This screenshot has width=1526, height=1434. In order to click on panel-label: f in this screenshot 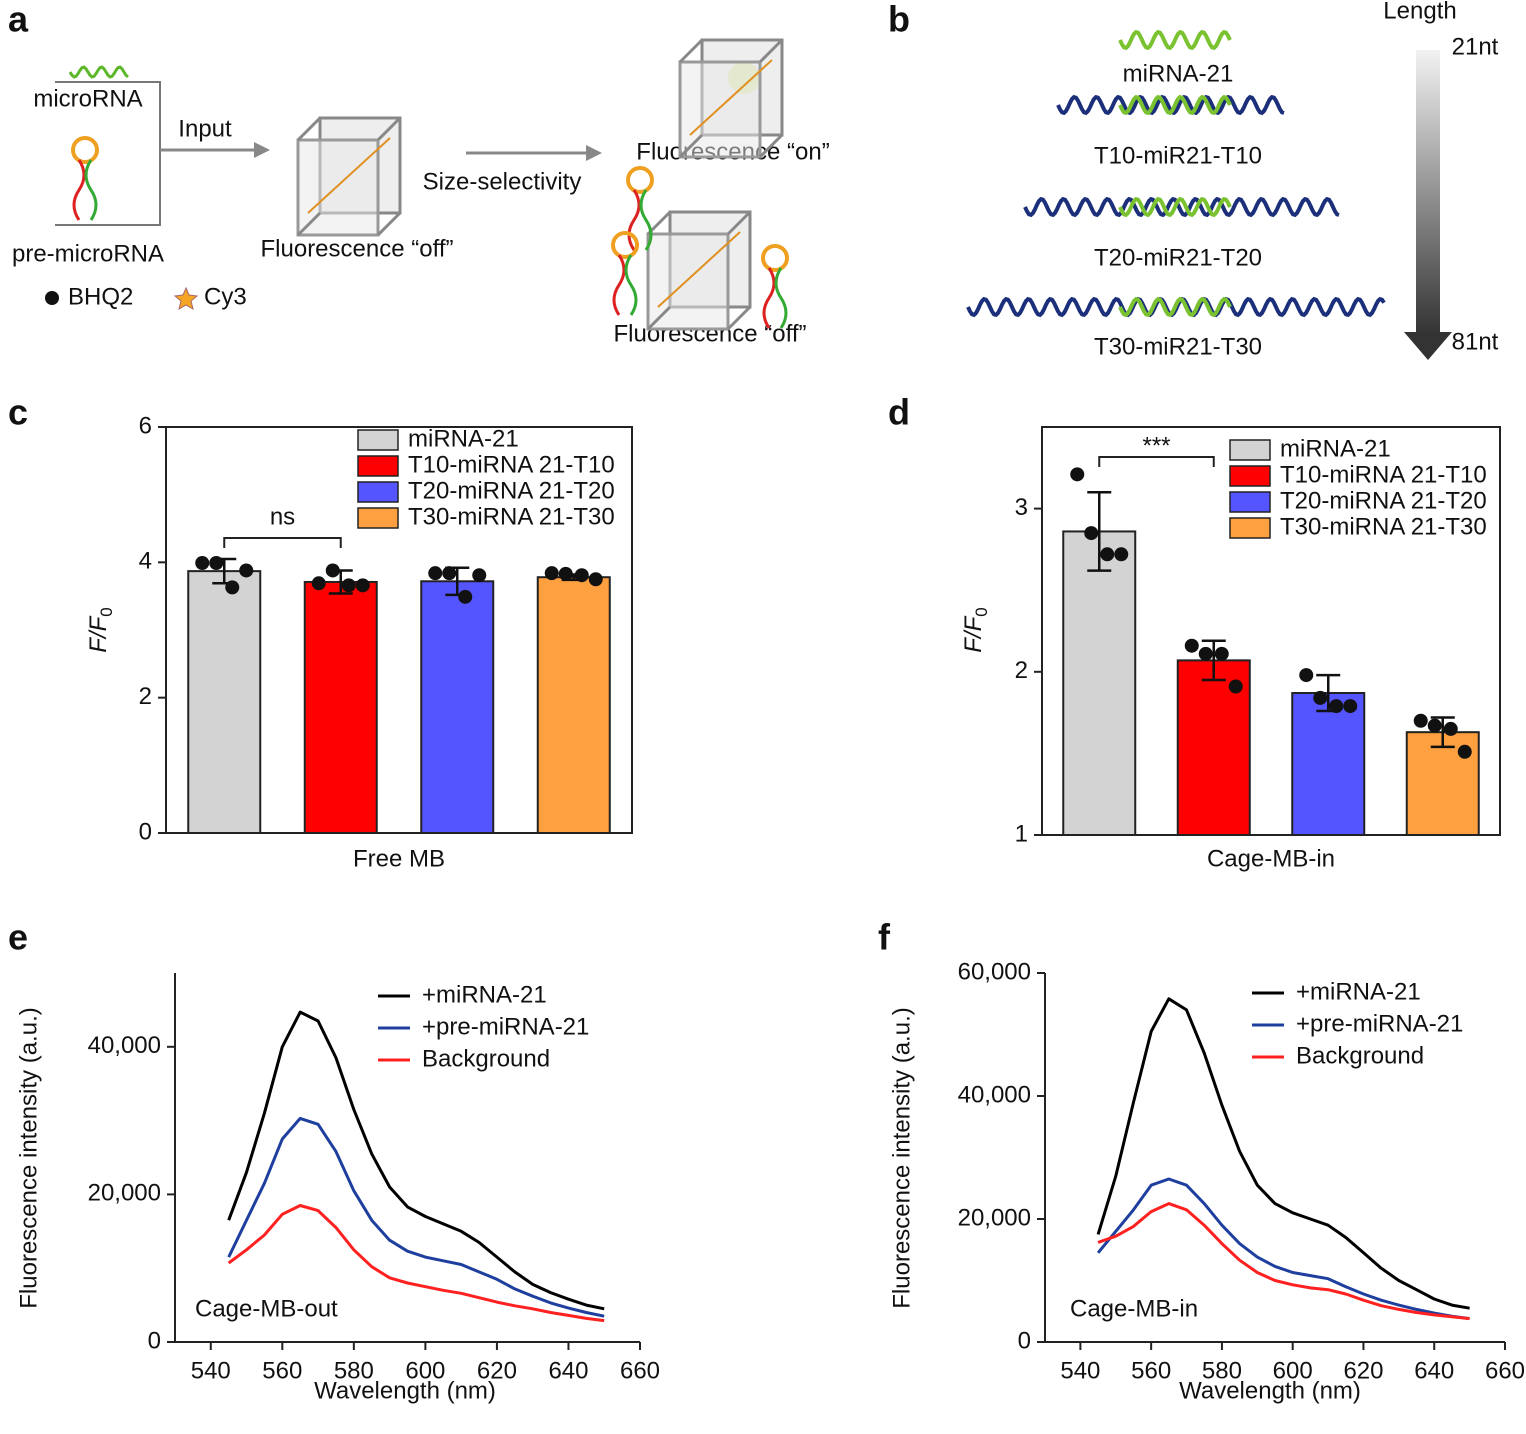, I will do `click(884, 937)`.